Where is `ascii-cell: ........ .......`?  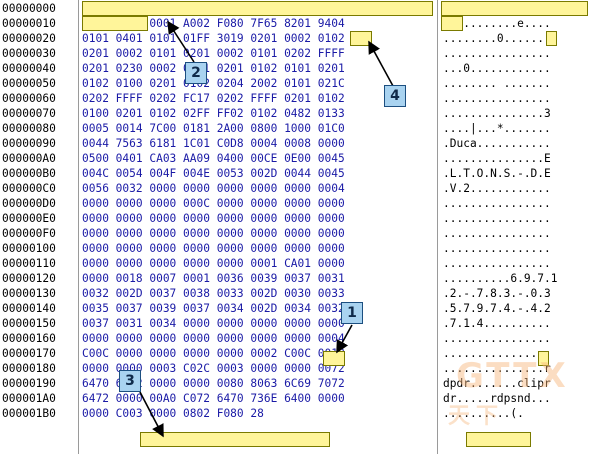 ascii-cell: ........ ....... is located at coordinates (497, 83).